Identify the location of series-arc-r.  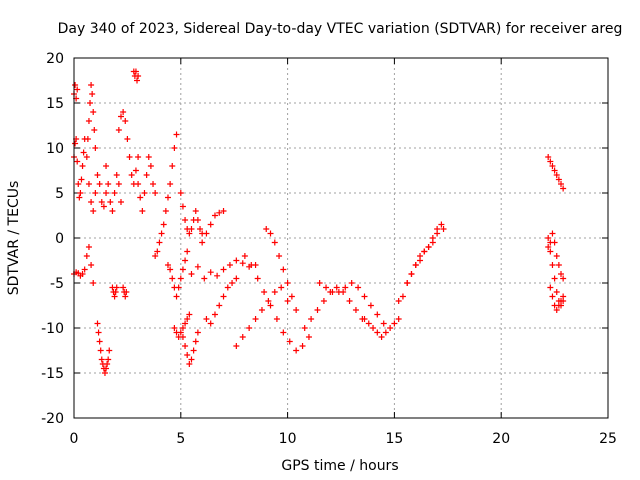
(223, 269).